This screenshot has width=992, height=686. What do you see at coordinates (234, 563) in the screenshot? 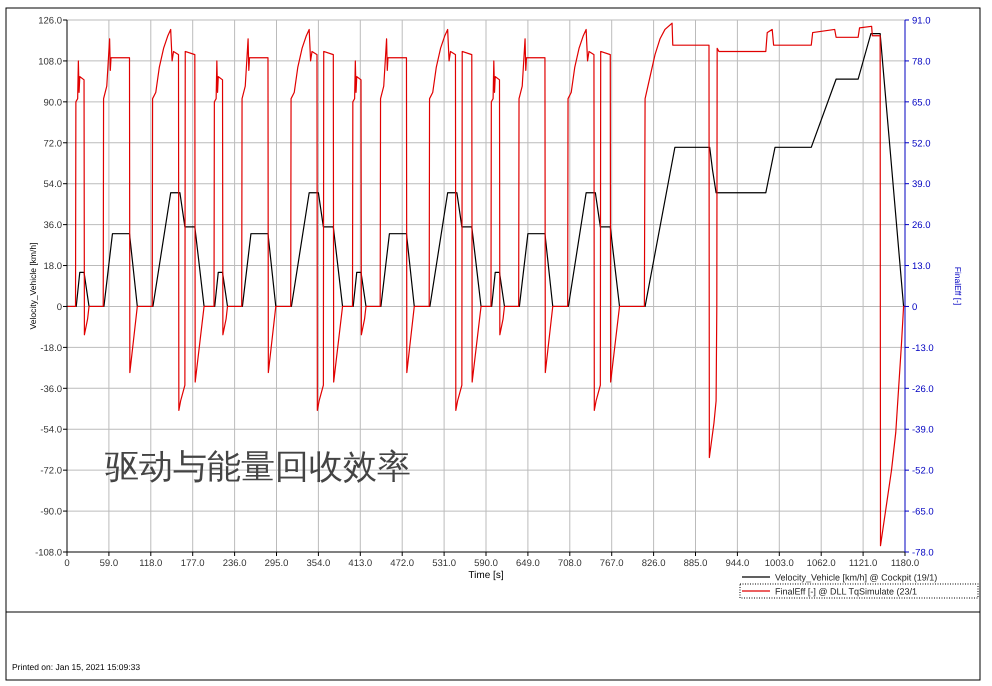
I see `x-tick-label: 236.0` at bounding box center [234, 563].